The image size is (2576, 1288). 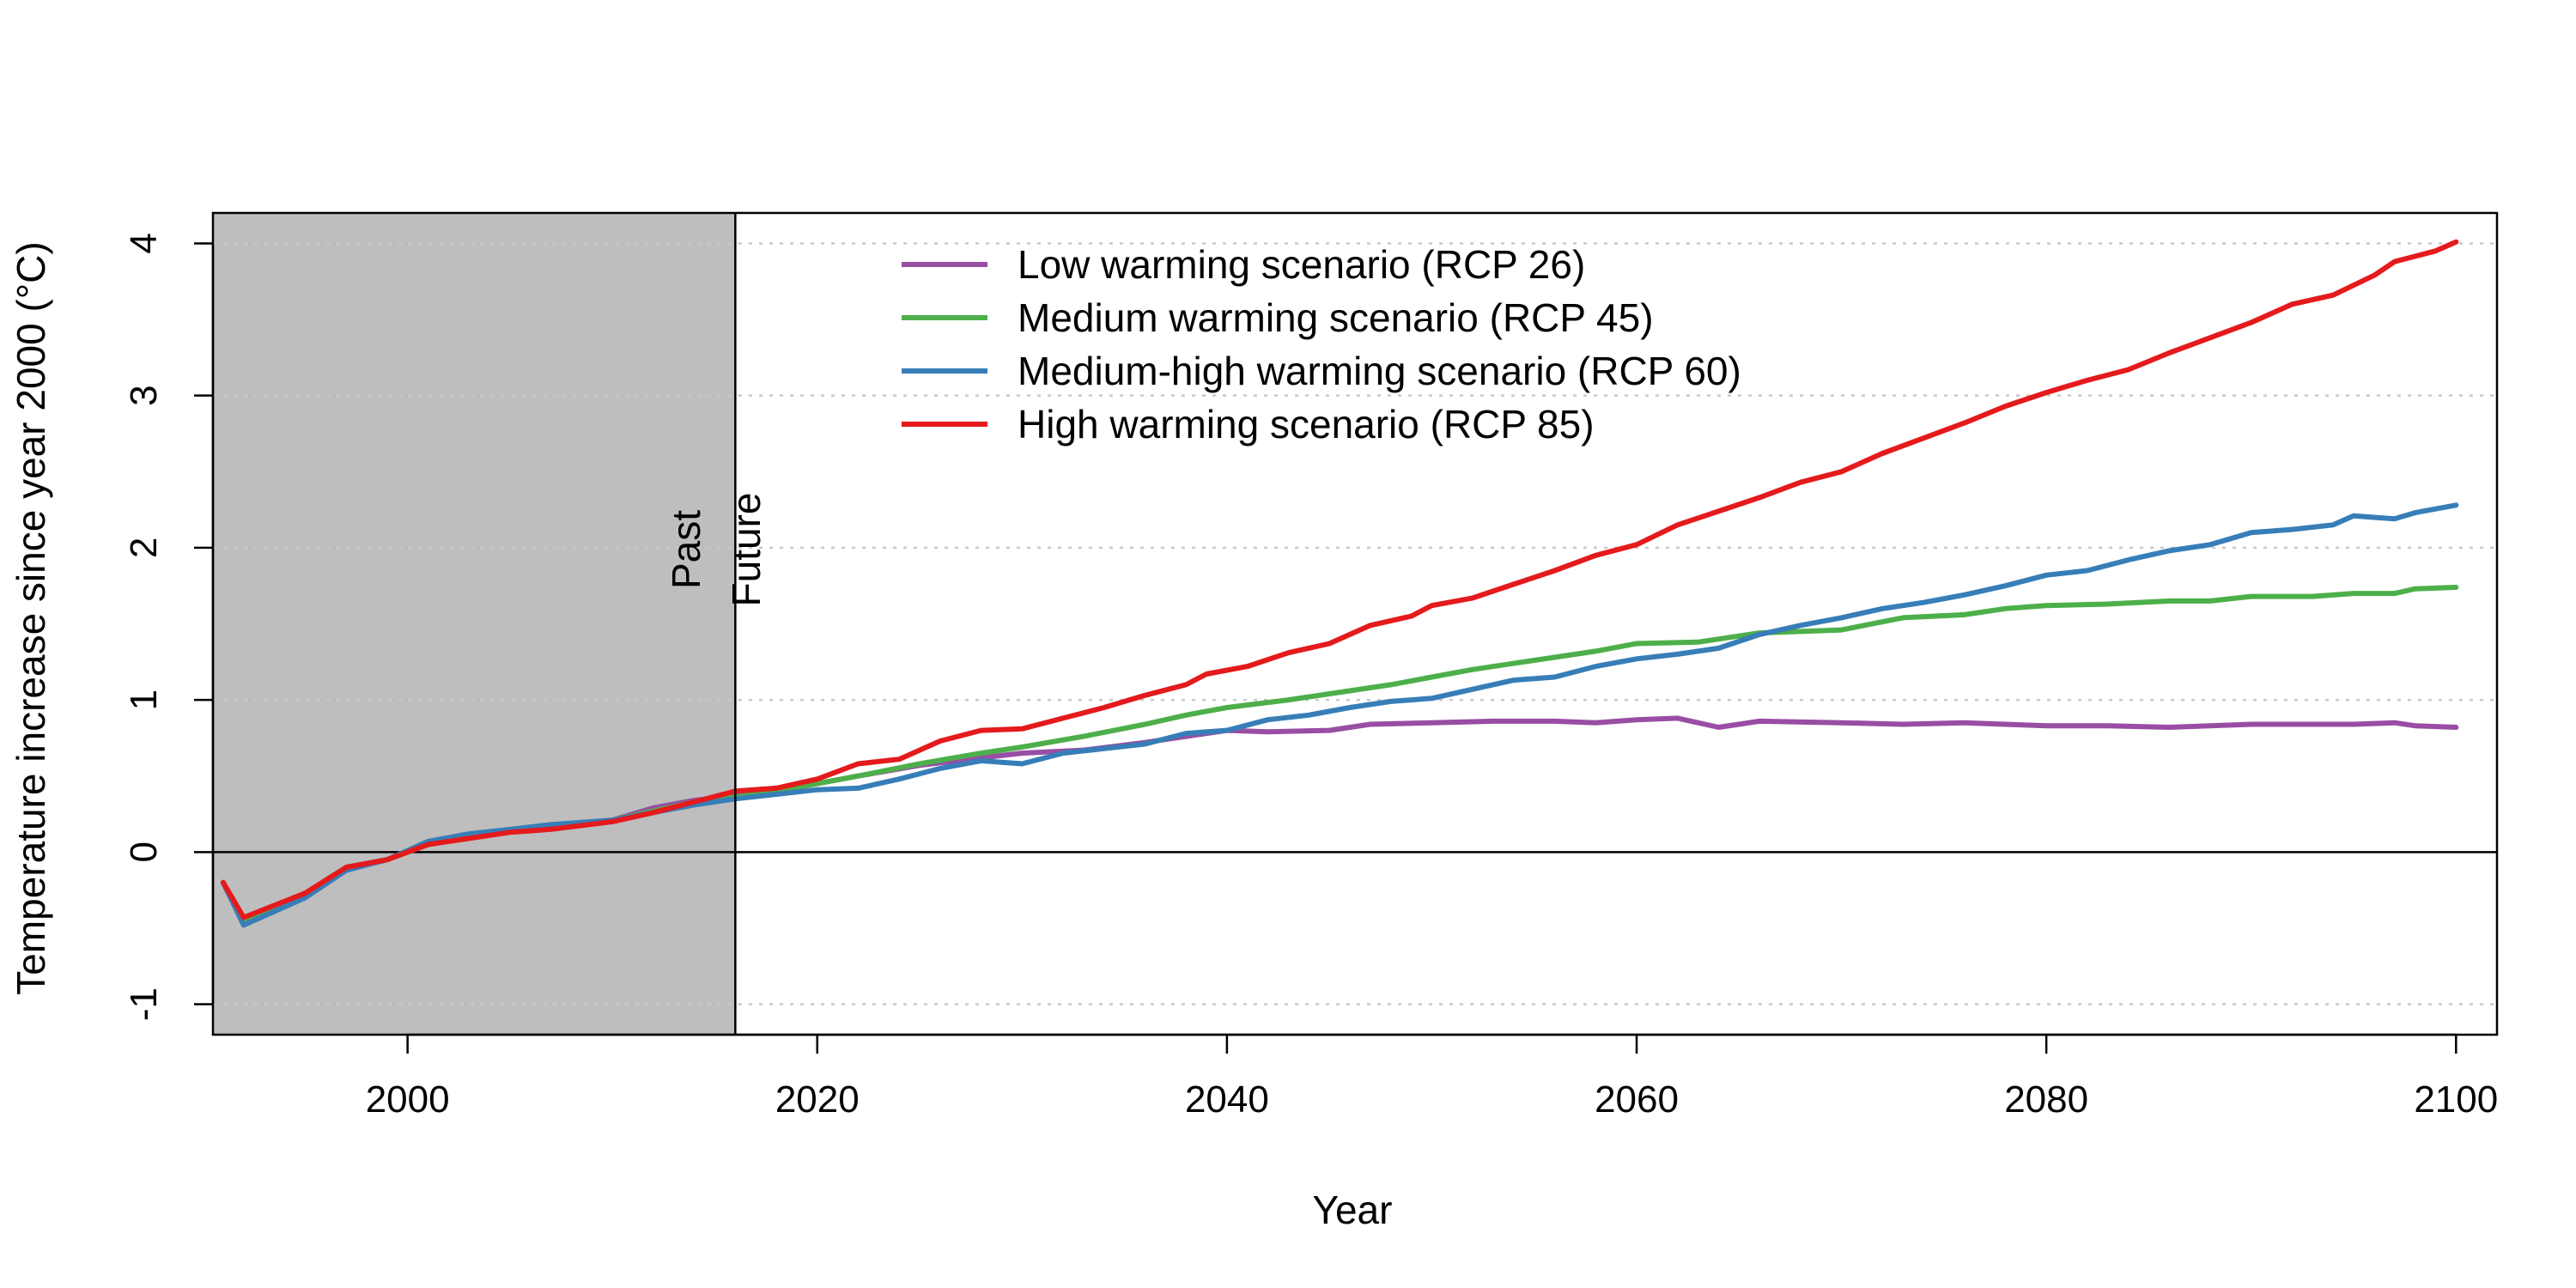 I want to click on x-tick-label: 2100, so click(x=2456, y=1100).